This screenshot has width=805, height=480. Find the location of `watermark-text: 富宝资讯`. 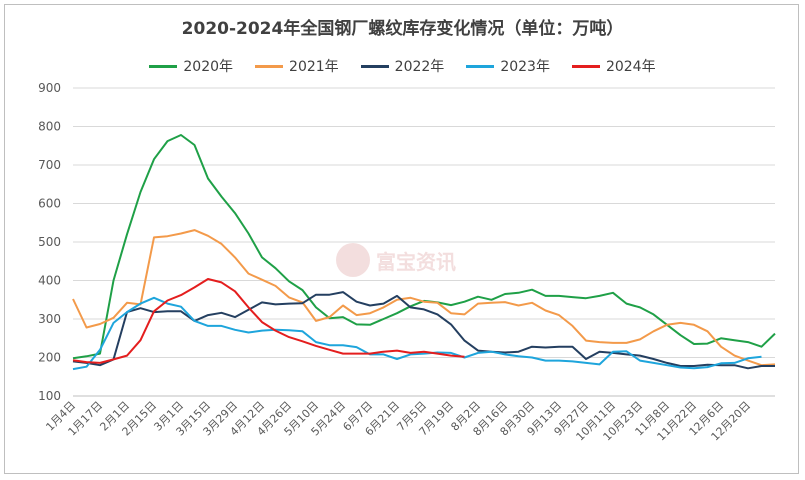

watermark-text: 富宝资讯 is located at coordinates (416, 261).